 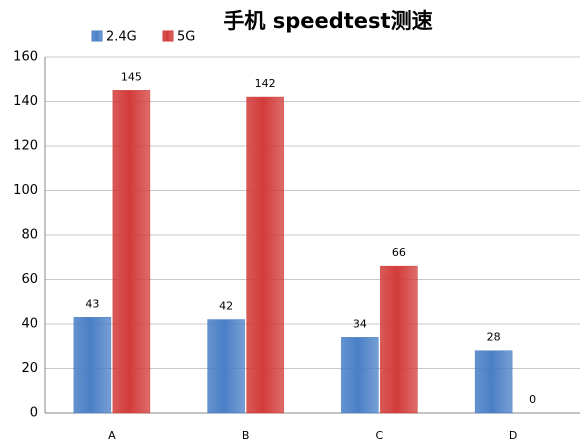 I want to click on y-tick-label: 80, so click(x=29, y=235).